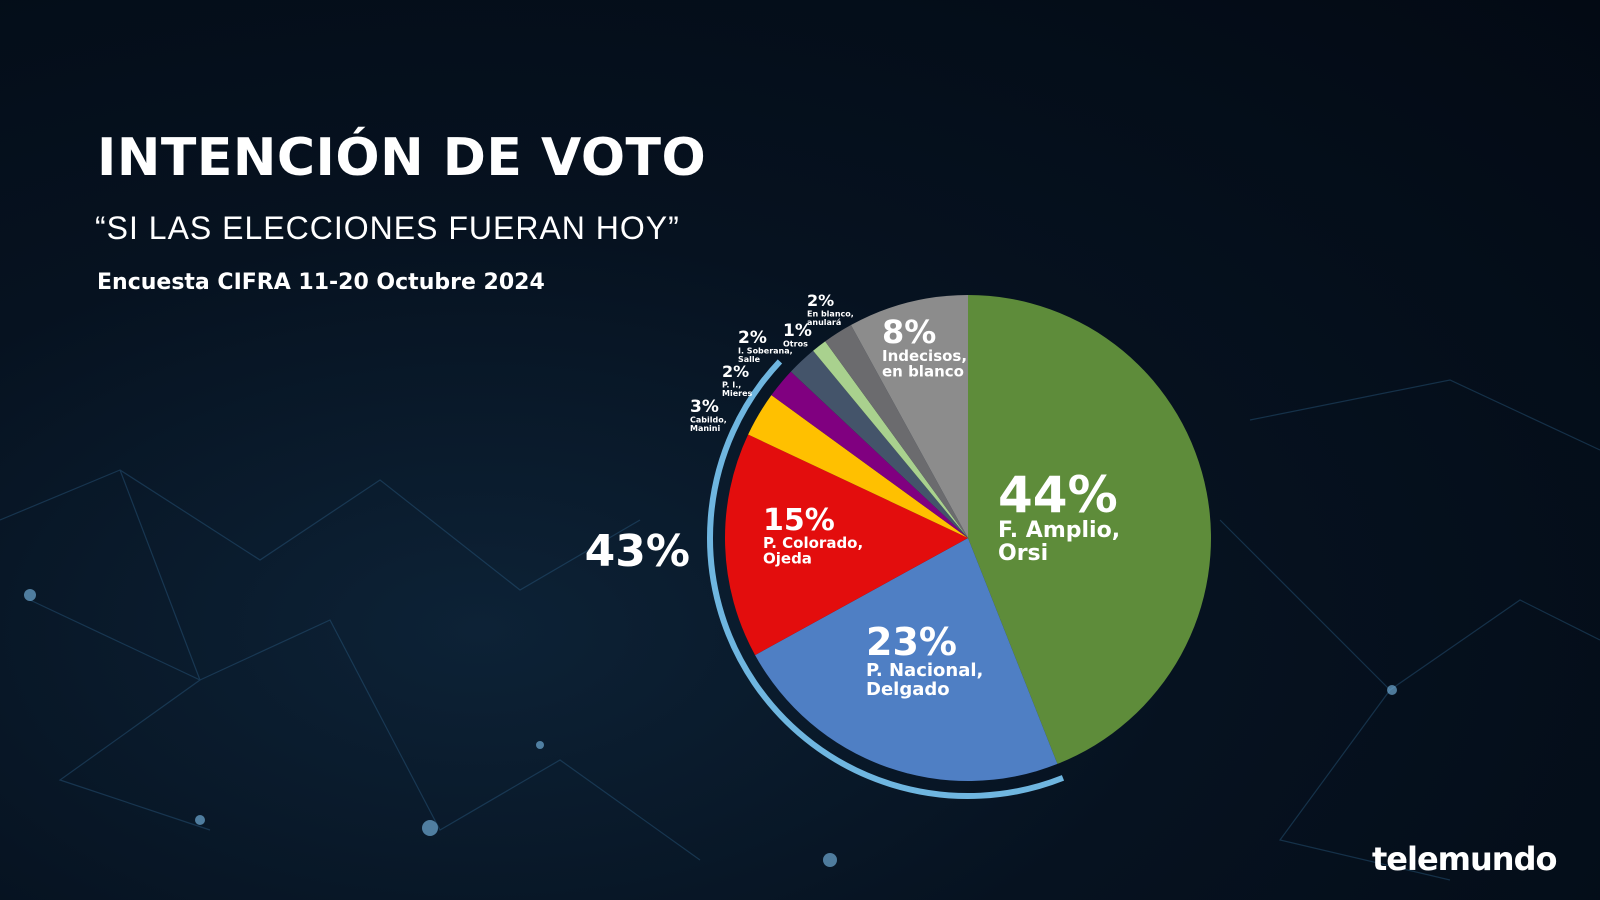 Image resolution: width=1600 pixels, height=900 pixels. I want to click on telemundo-logo: telemundo, so click(1464, 859).